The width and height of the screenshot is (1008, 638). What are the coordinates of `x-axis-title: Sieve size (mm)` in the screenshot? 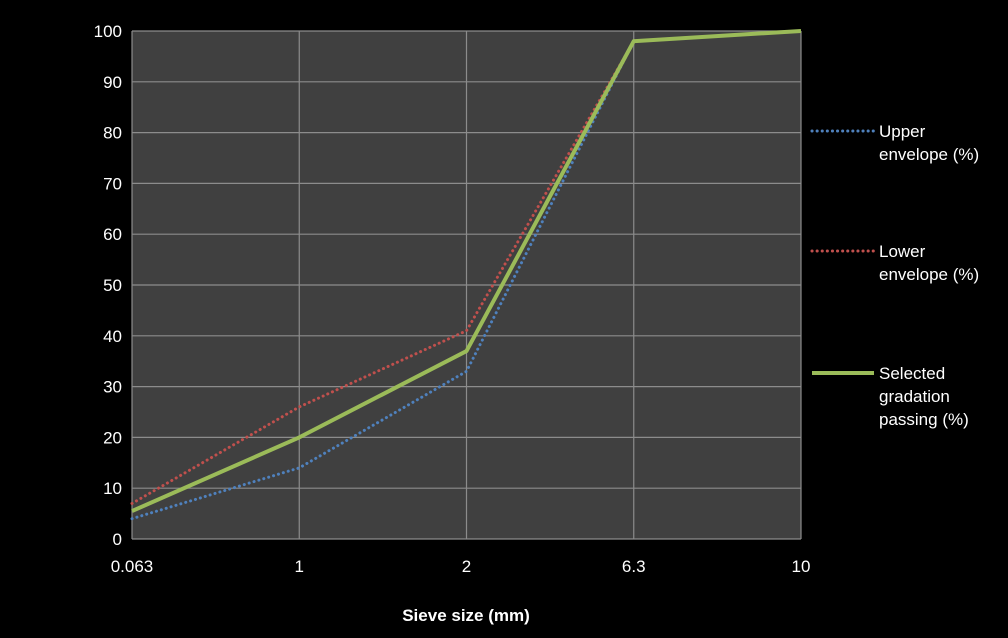 It's located at (466, 615).